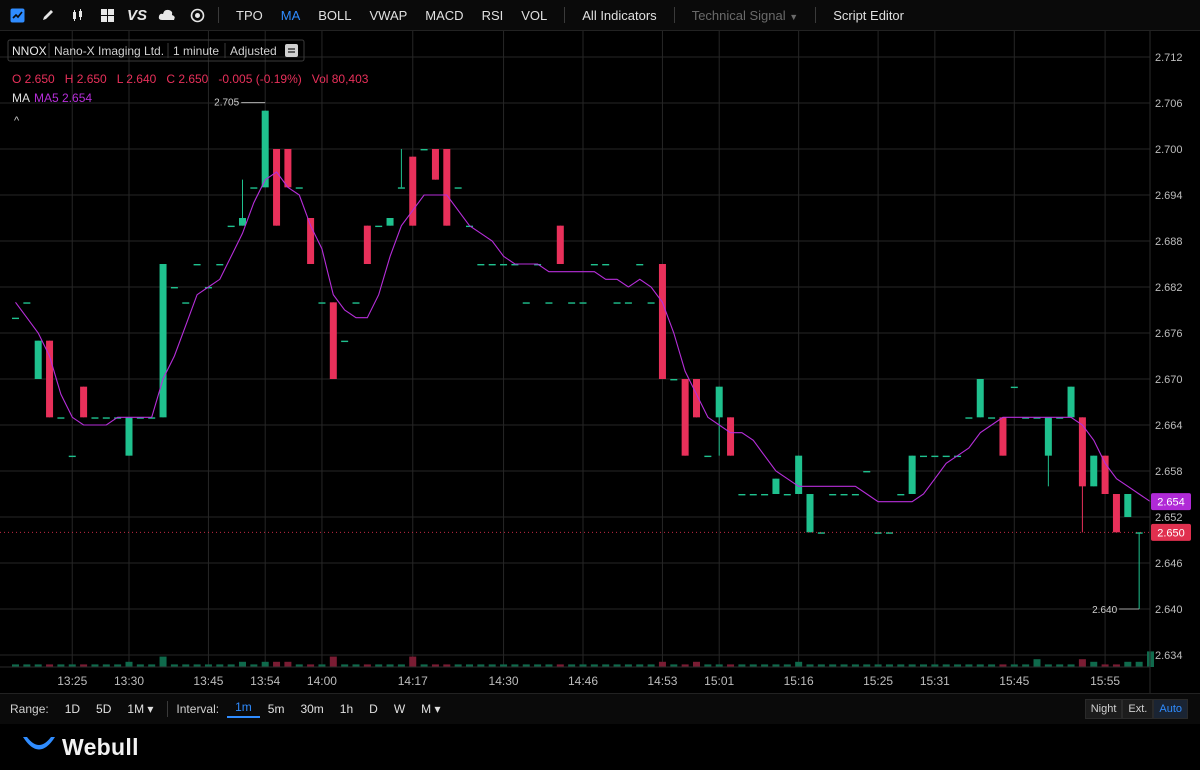 The image size is (1200, 770). Describe the element at coordinates (1138, 709) in the screenshot. I see `session-ext-button: Ext.` at that location.